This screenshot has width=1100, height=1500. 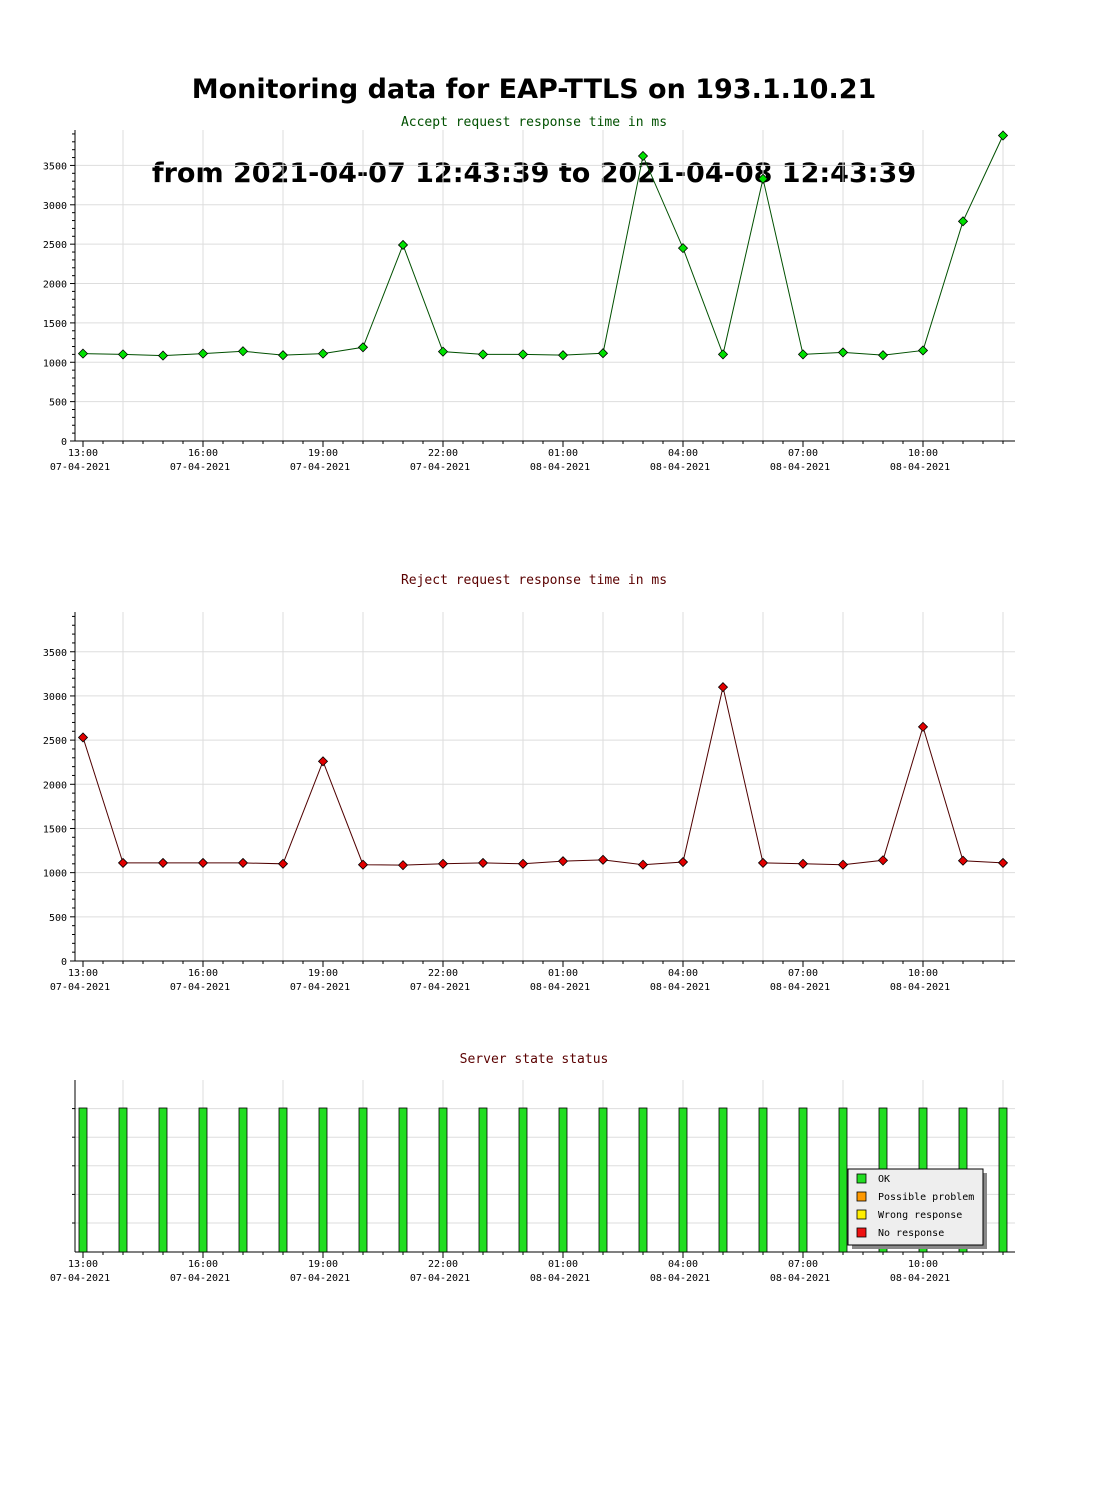 I want to click on y-tick-label: 3500, so click(x=55, y=166).